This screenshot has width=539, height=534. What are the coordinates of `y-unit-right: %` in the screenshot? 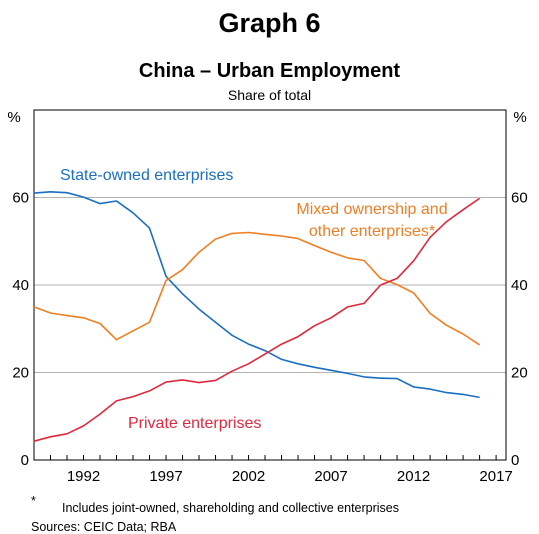 It's located at (519, 117).